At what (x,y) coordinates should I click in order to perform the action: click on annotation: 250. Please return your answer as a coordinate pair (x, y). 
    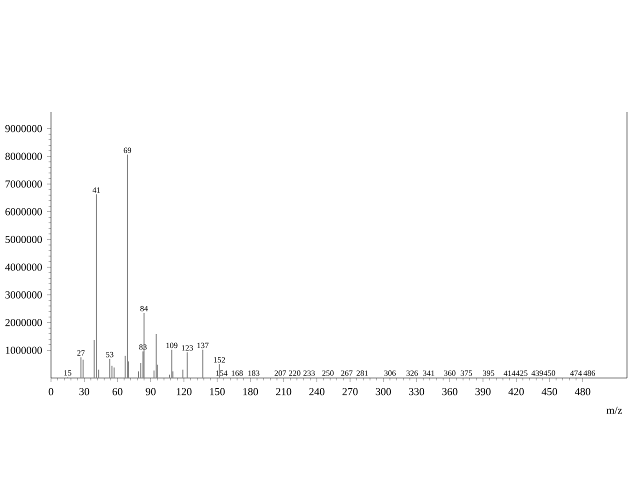
    Looking at the image, I should click on (328, 373).